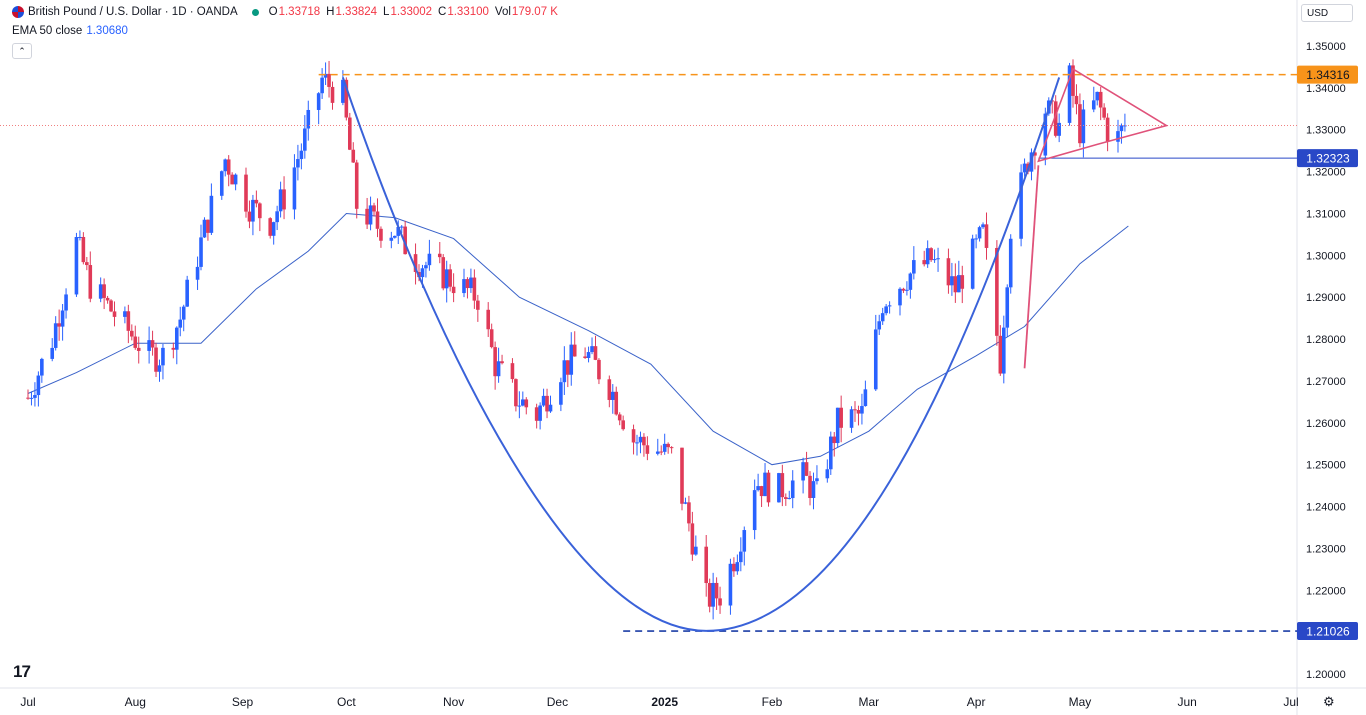 Image resolution: width=1366 pixels, height=715 pixels. I want to click on x-tick-label: Nov, so click(453, 702).